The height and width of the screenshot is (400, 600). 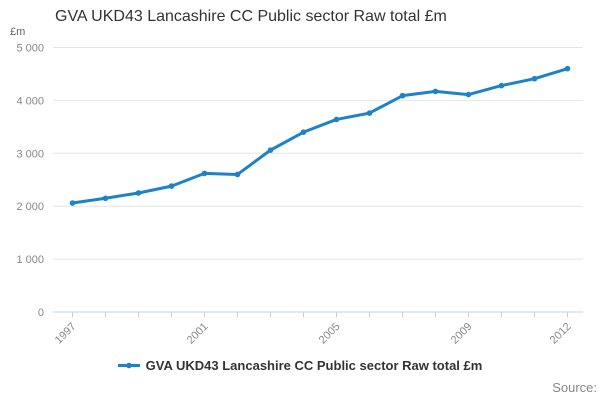 I want to click on x-tick-label: 1997, so click(x=66, y=334).